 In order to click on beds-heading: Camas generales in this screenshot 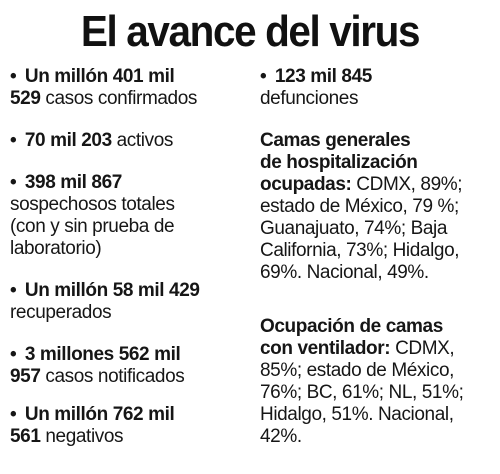, I will do `click(335, 140)`.